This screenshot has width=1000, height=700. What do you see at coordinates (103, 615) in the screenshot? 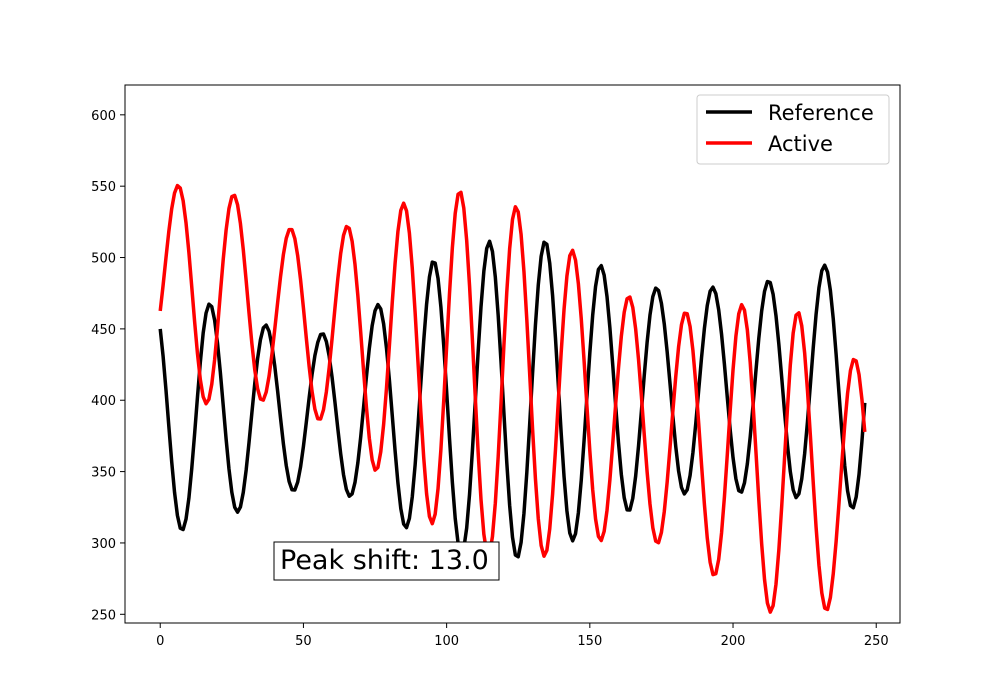
I see `y-tick-label: 250` at bounding box center [103, 615].